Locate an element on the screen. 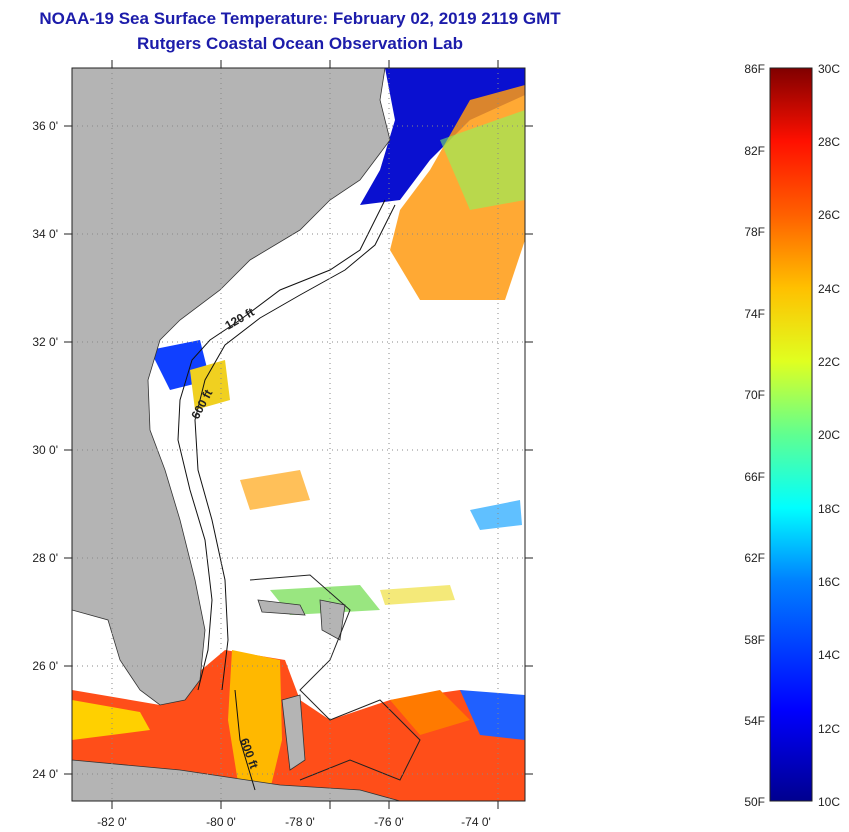 This screenshot has height=832, width=849. colorbar-f-label: 66F is located at coordinates (754, 477).